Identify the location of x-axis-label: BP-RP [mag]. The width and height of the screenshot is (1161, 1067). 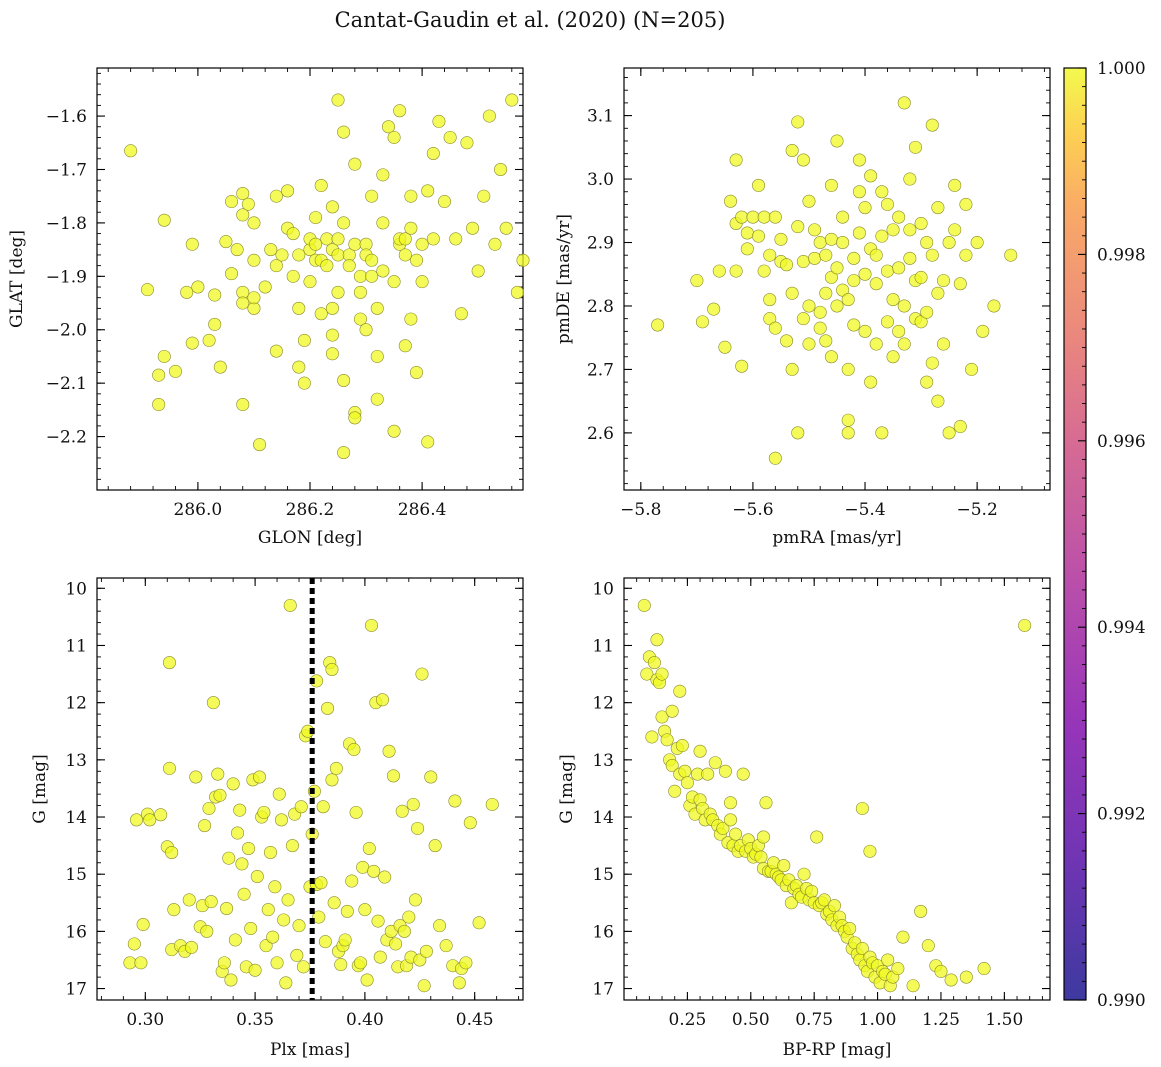
(837, 1050).